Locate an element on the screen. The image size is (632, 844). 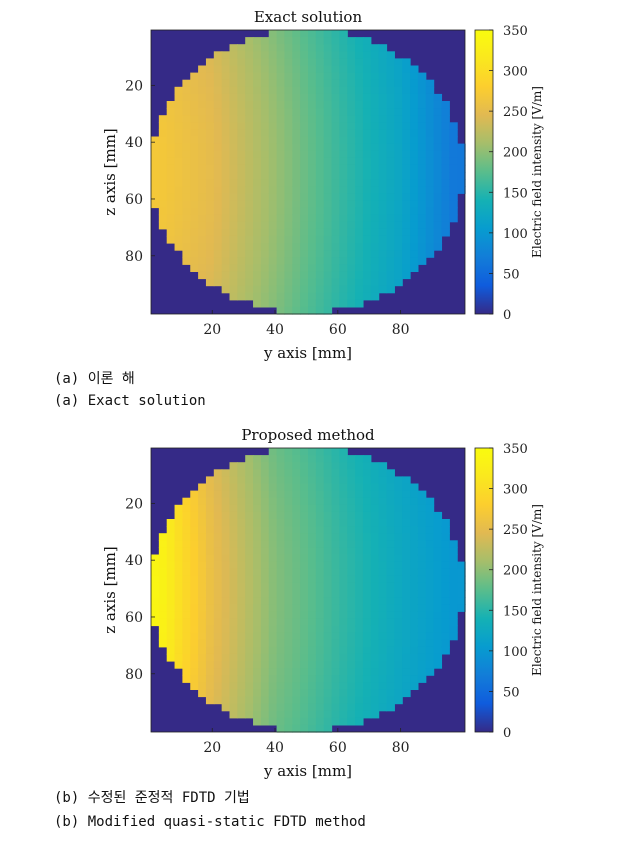
caption-b-english: (b) Modified quasi-static FDTD method is located at coordinates (210, 822).